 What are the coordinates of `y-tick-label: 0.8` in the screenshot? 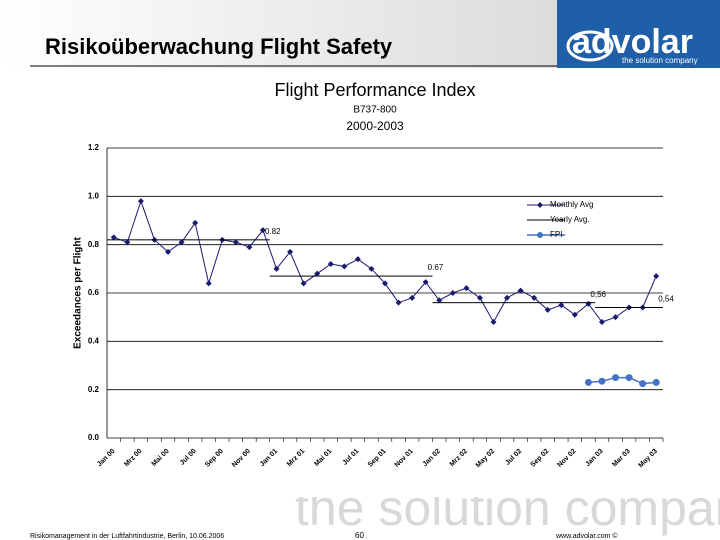 It's located at (94, 244).